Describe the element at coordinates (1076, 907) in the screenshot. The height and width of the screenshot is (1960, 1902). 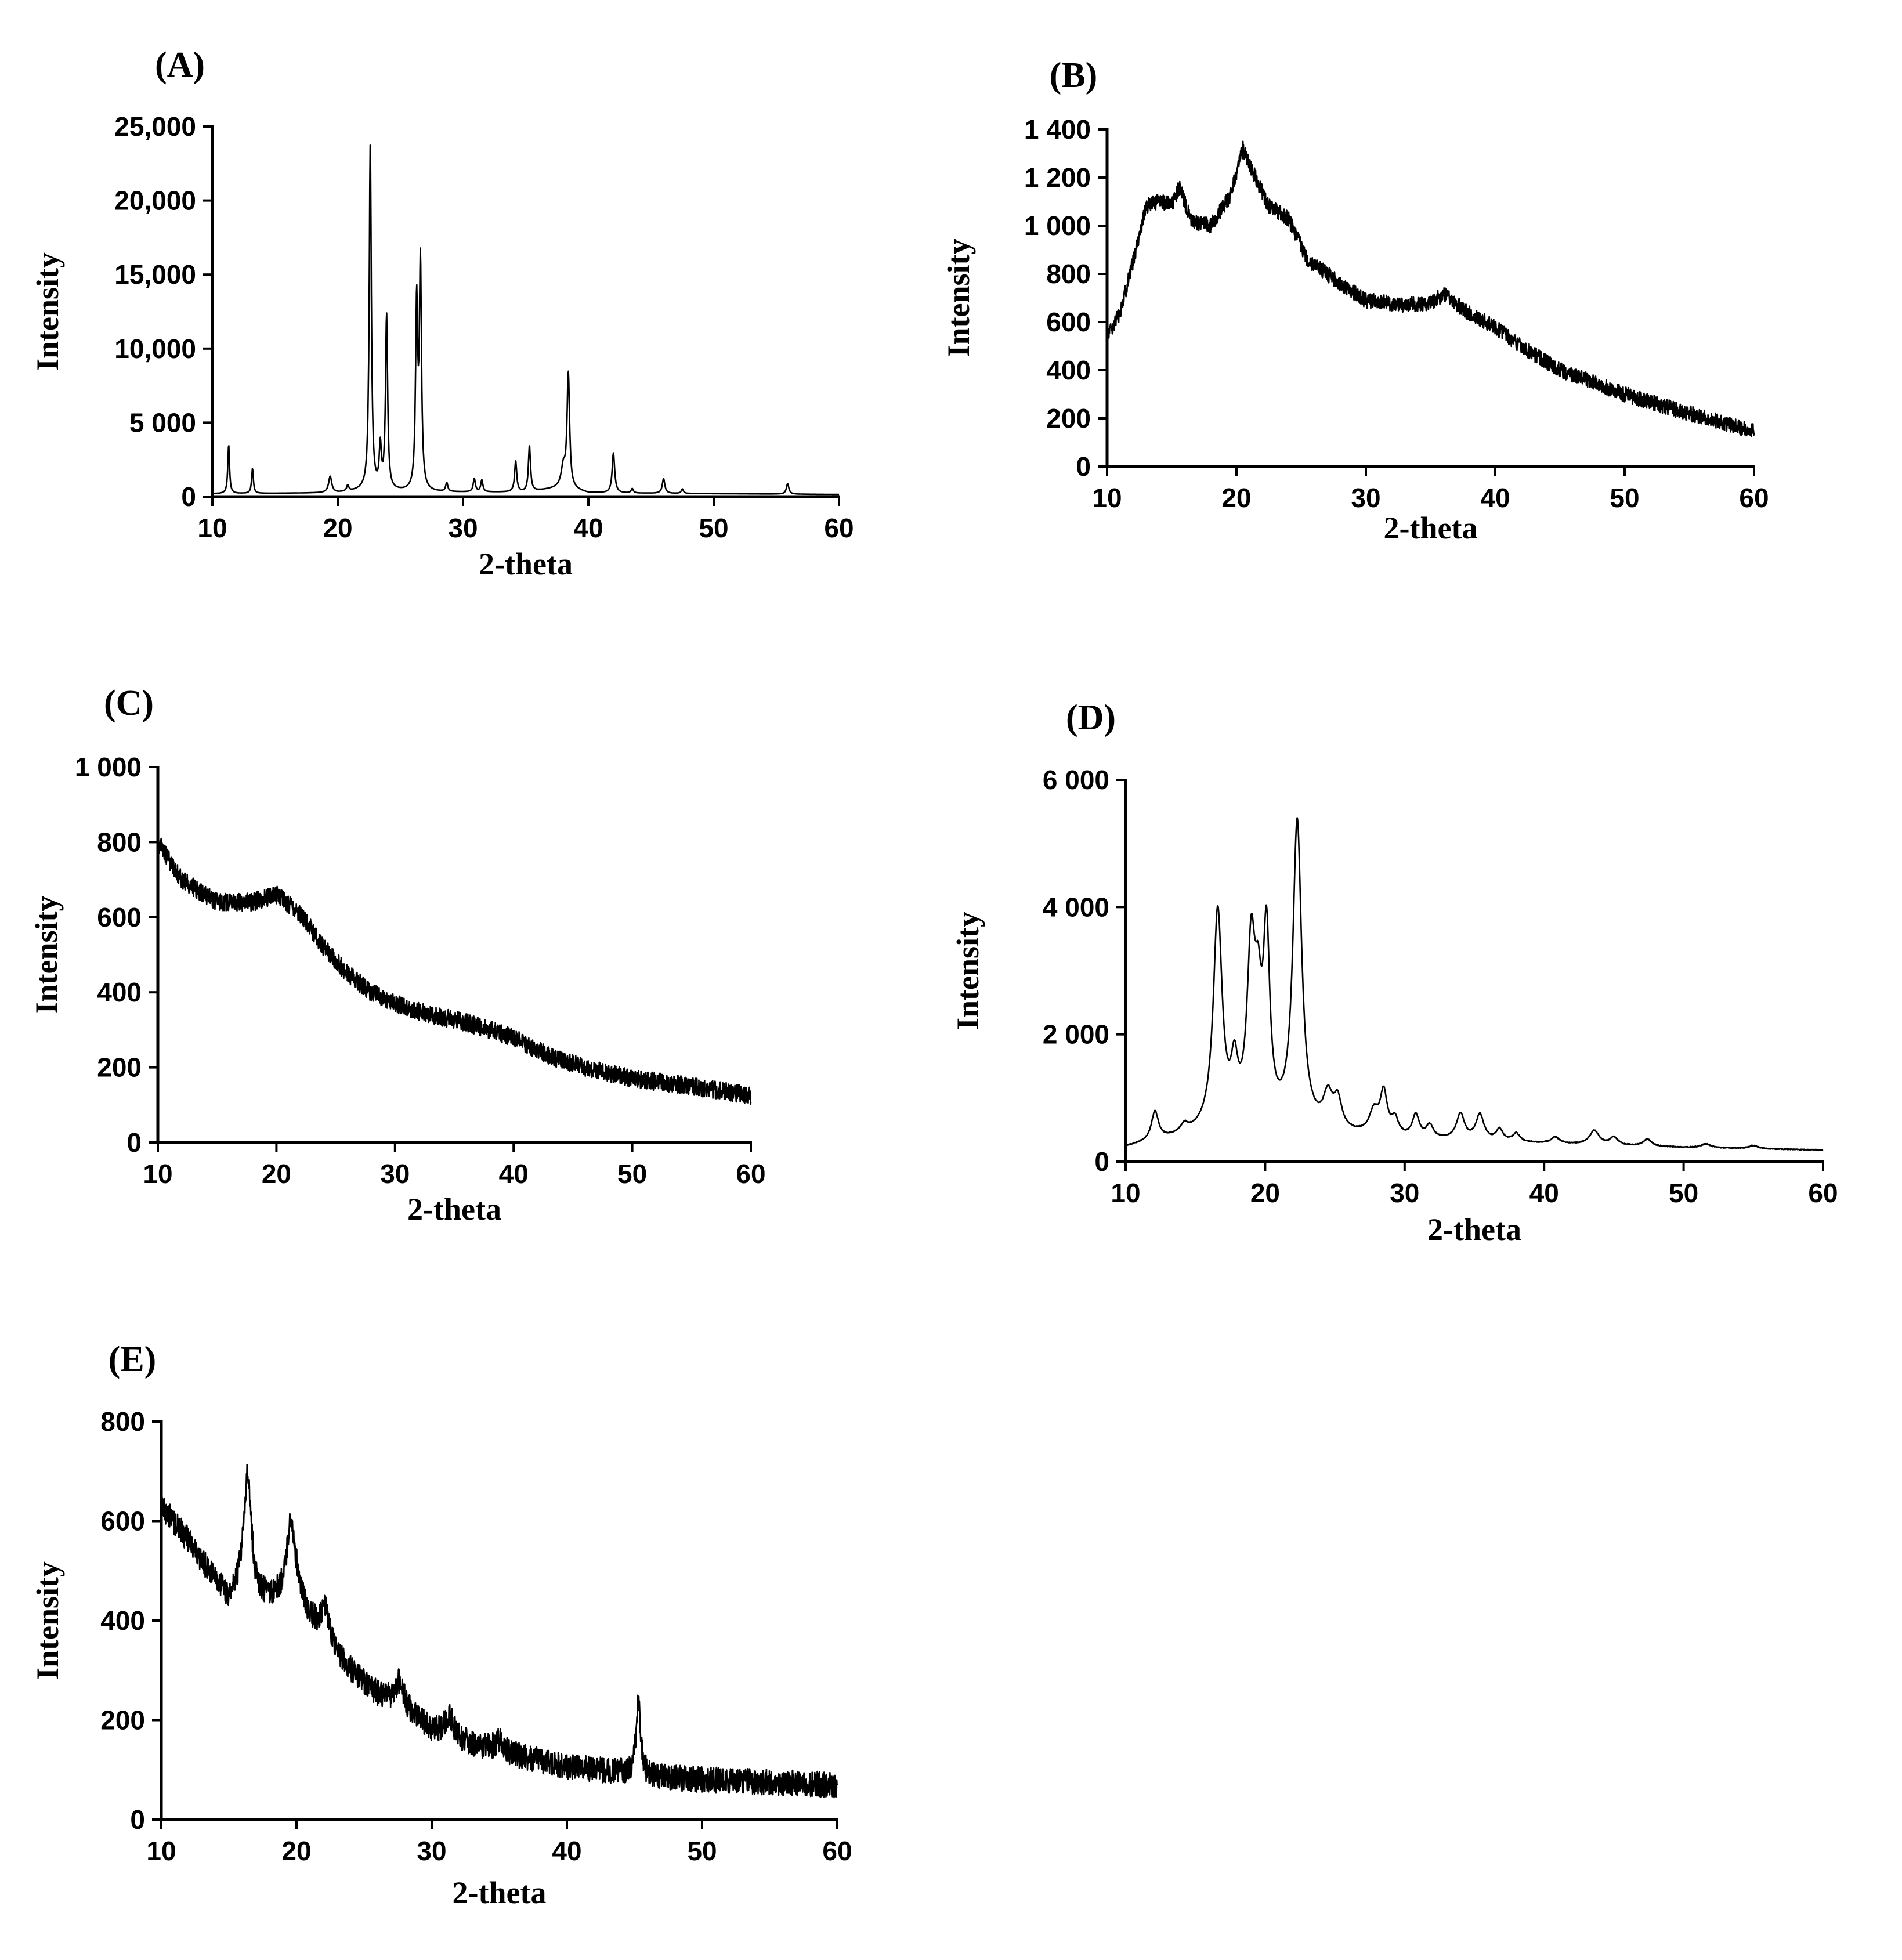
I see `y-tick-label: 4 000` at that location.